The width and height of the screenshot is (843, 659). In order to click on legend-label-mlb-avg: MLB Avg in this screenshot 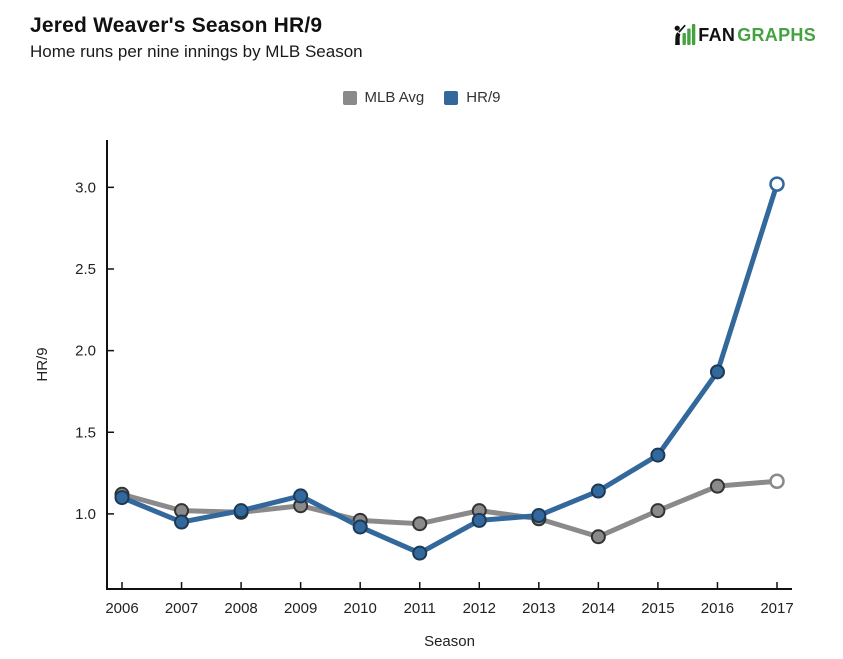, I will do `click(394, 97)`.